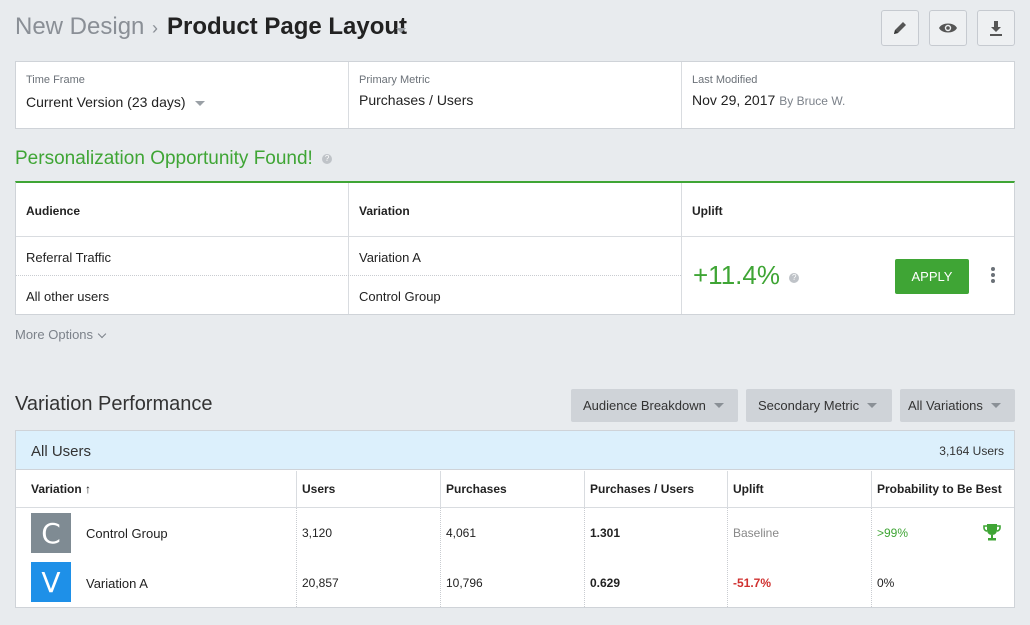 Image resolution: width=1030 pixels, height=625 pixels. I want to click on primary-metric-cell: Primary Metric Purchases / Users, so click(515, 95).